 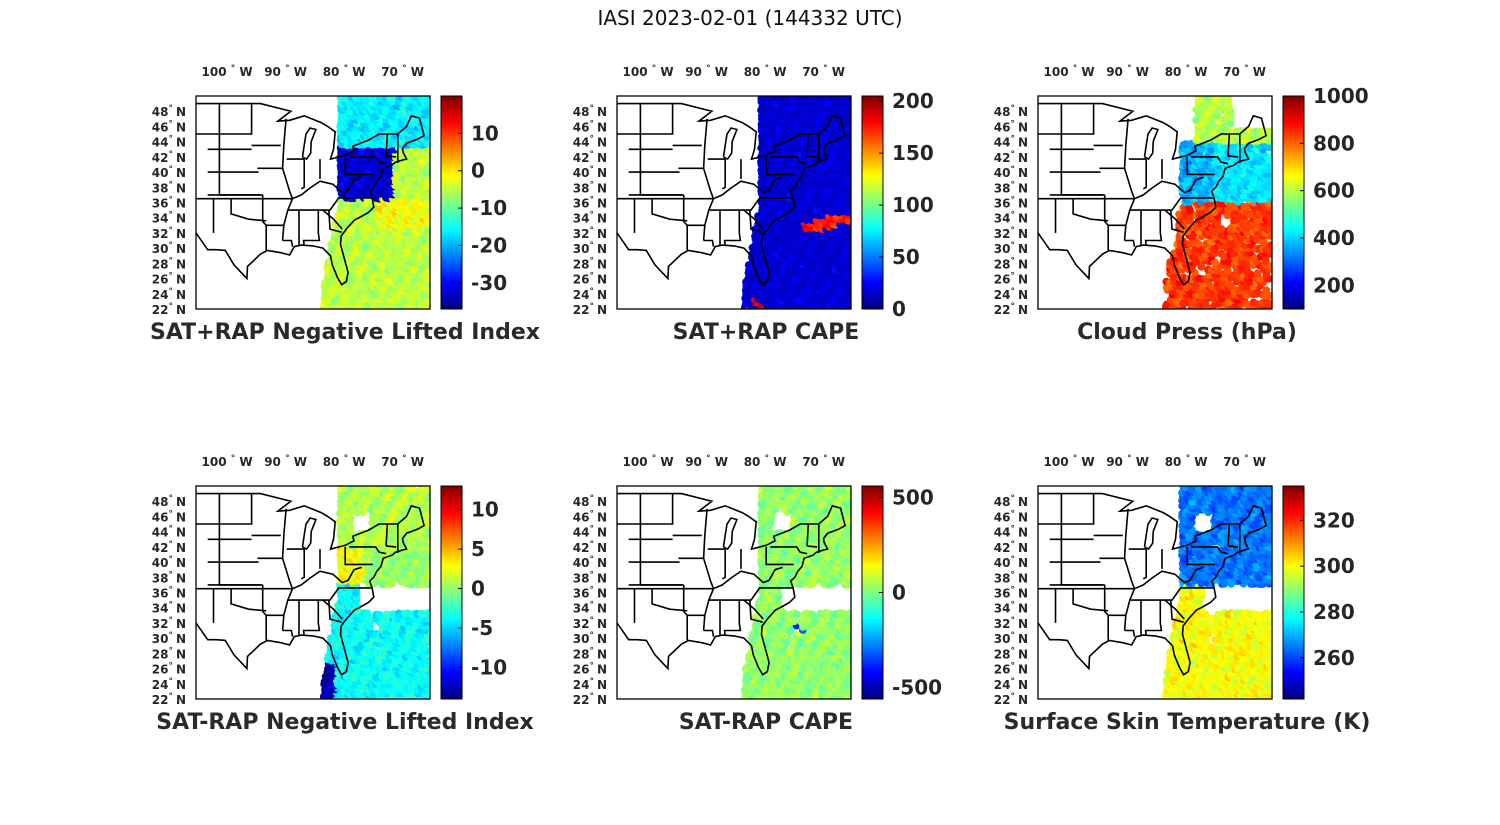 What do you see at coordinates (750, 18) in the screenshot?
I see `figure-title: IASI 2023-02-01 (144332 UTC)` at bounding box center [750, 18].